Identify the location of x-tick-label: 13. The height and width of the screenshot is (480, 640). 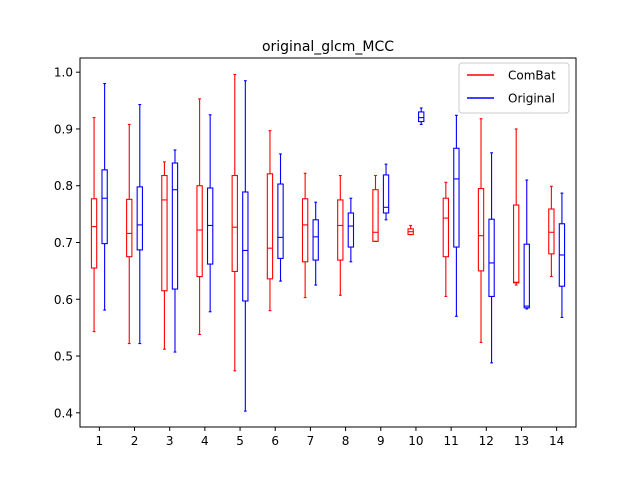
(521, 441).